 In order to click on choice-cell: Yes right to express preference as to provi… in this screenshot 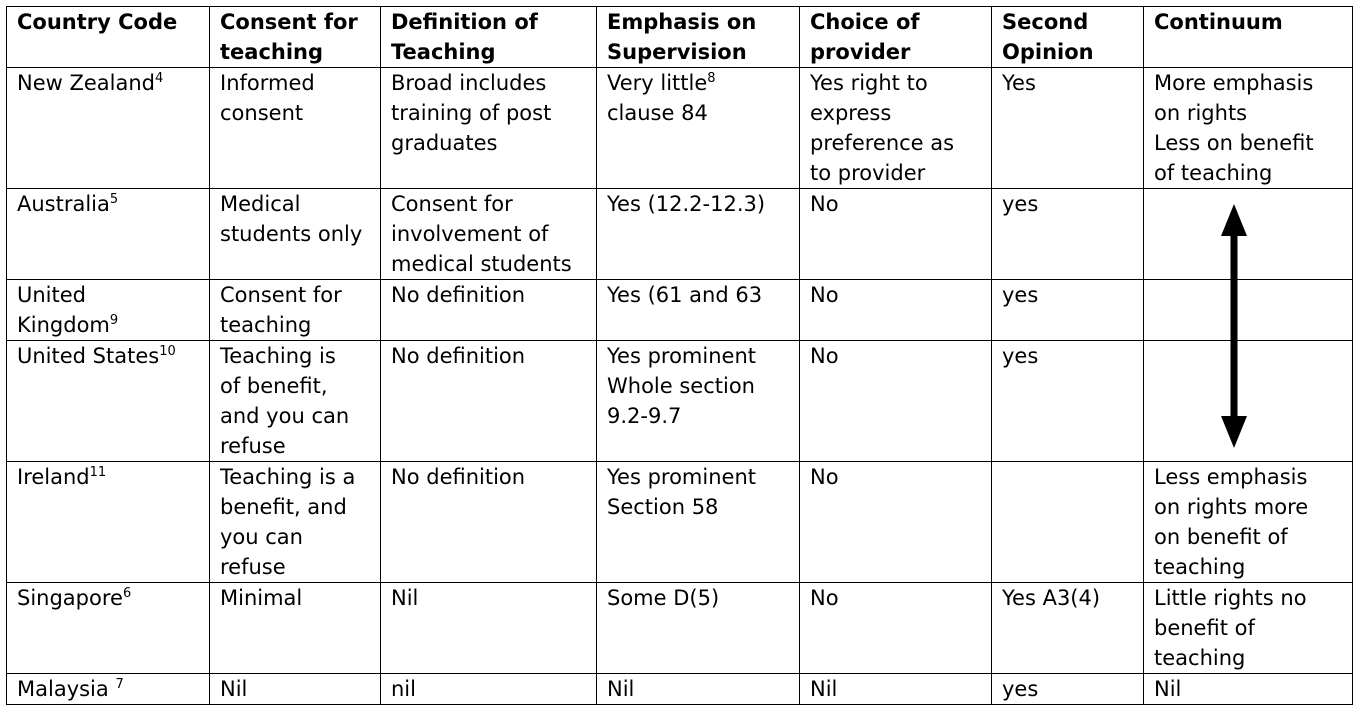, I will do `click(895, 128)`.